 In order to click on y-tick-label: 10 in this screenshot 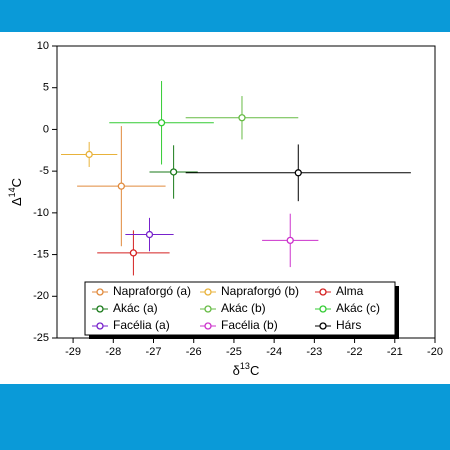, I will do `click(43, 46)`.